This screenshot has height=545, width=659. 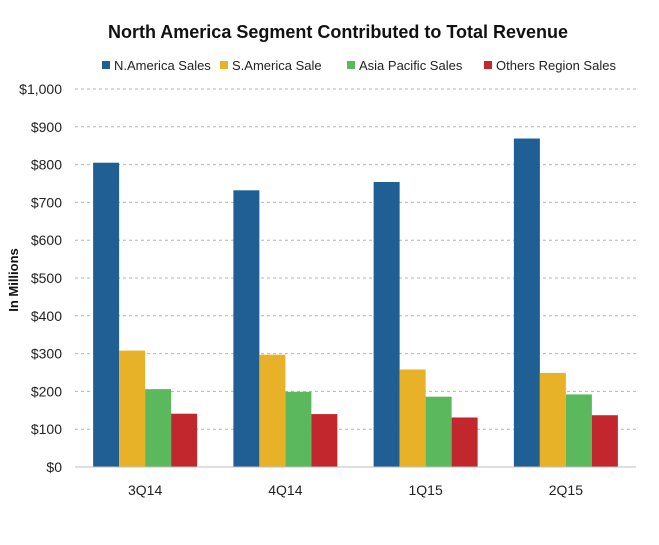 I want to click on x-tick-label: 1Q15, so click(x=426, y=490).